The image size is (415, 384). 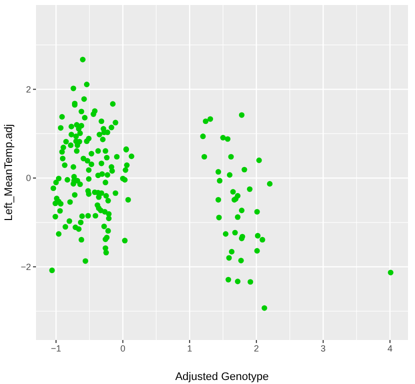 I want to click on x-tick-label: 4, so click(x=389, y=348).